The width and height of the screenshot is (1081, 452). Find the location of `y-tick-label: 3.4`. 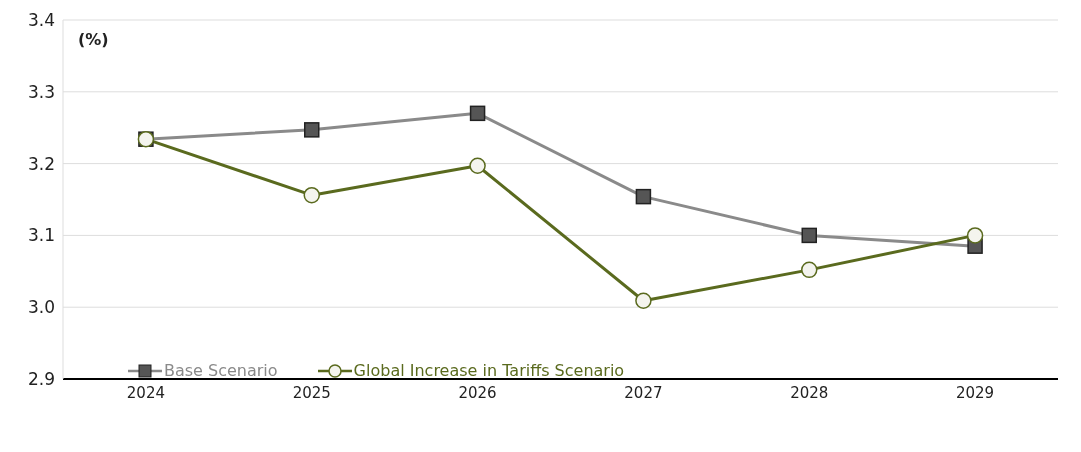

y-tick-label: 3.4 is located at coordinates (41, 20).